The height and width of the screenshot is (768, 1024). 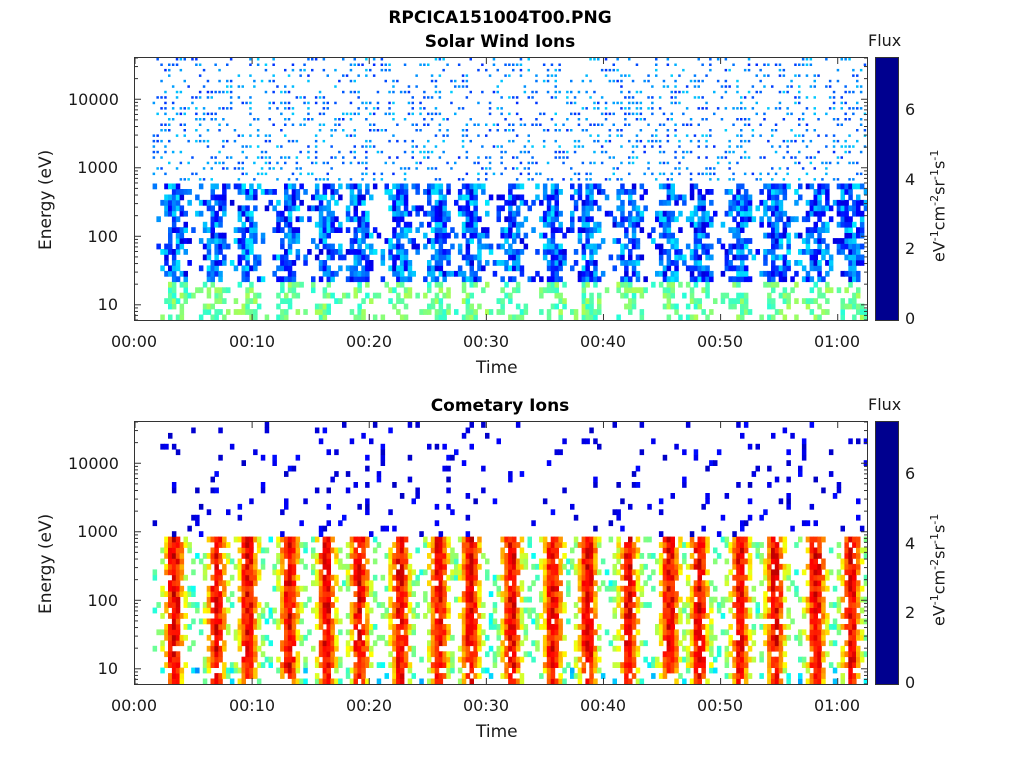 What do you see at coordinates (486, 341) in the screenshot?
I see `panel1-xtick-3: 00:30` at bounding box center [486, 341].